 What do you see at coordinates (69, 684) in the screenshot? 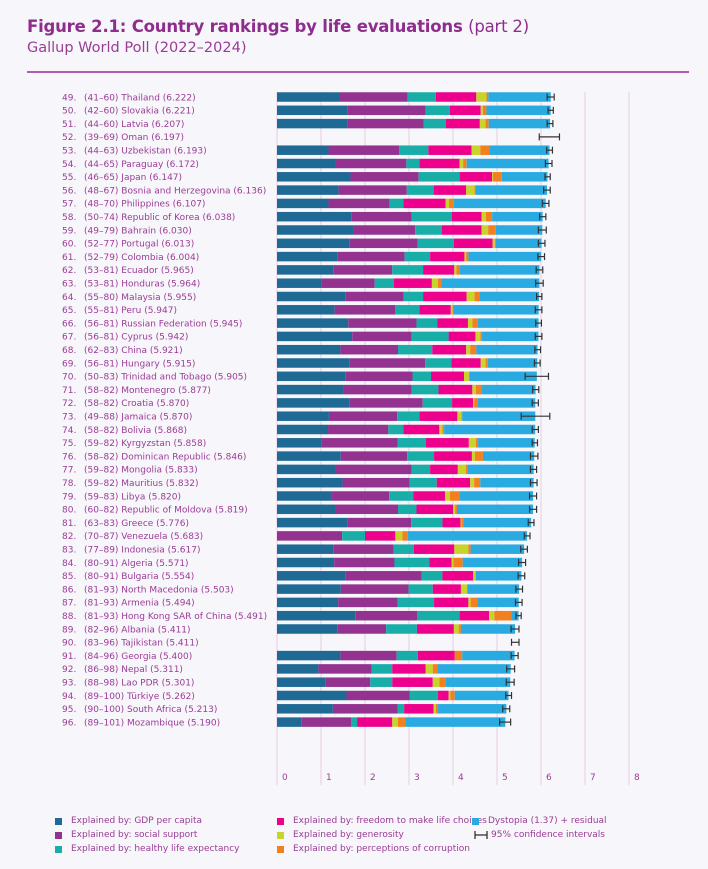
I see `rank-label: 93.` at bounding box center [69, 684].